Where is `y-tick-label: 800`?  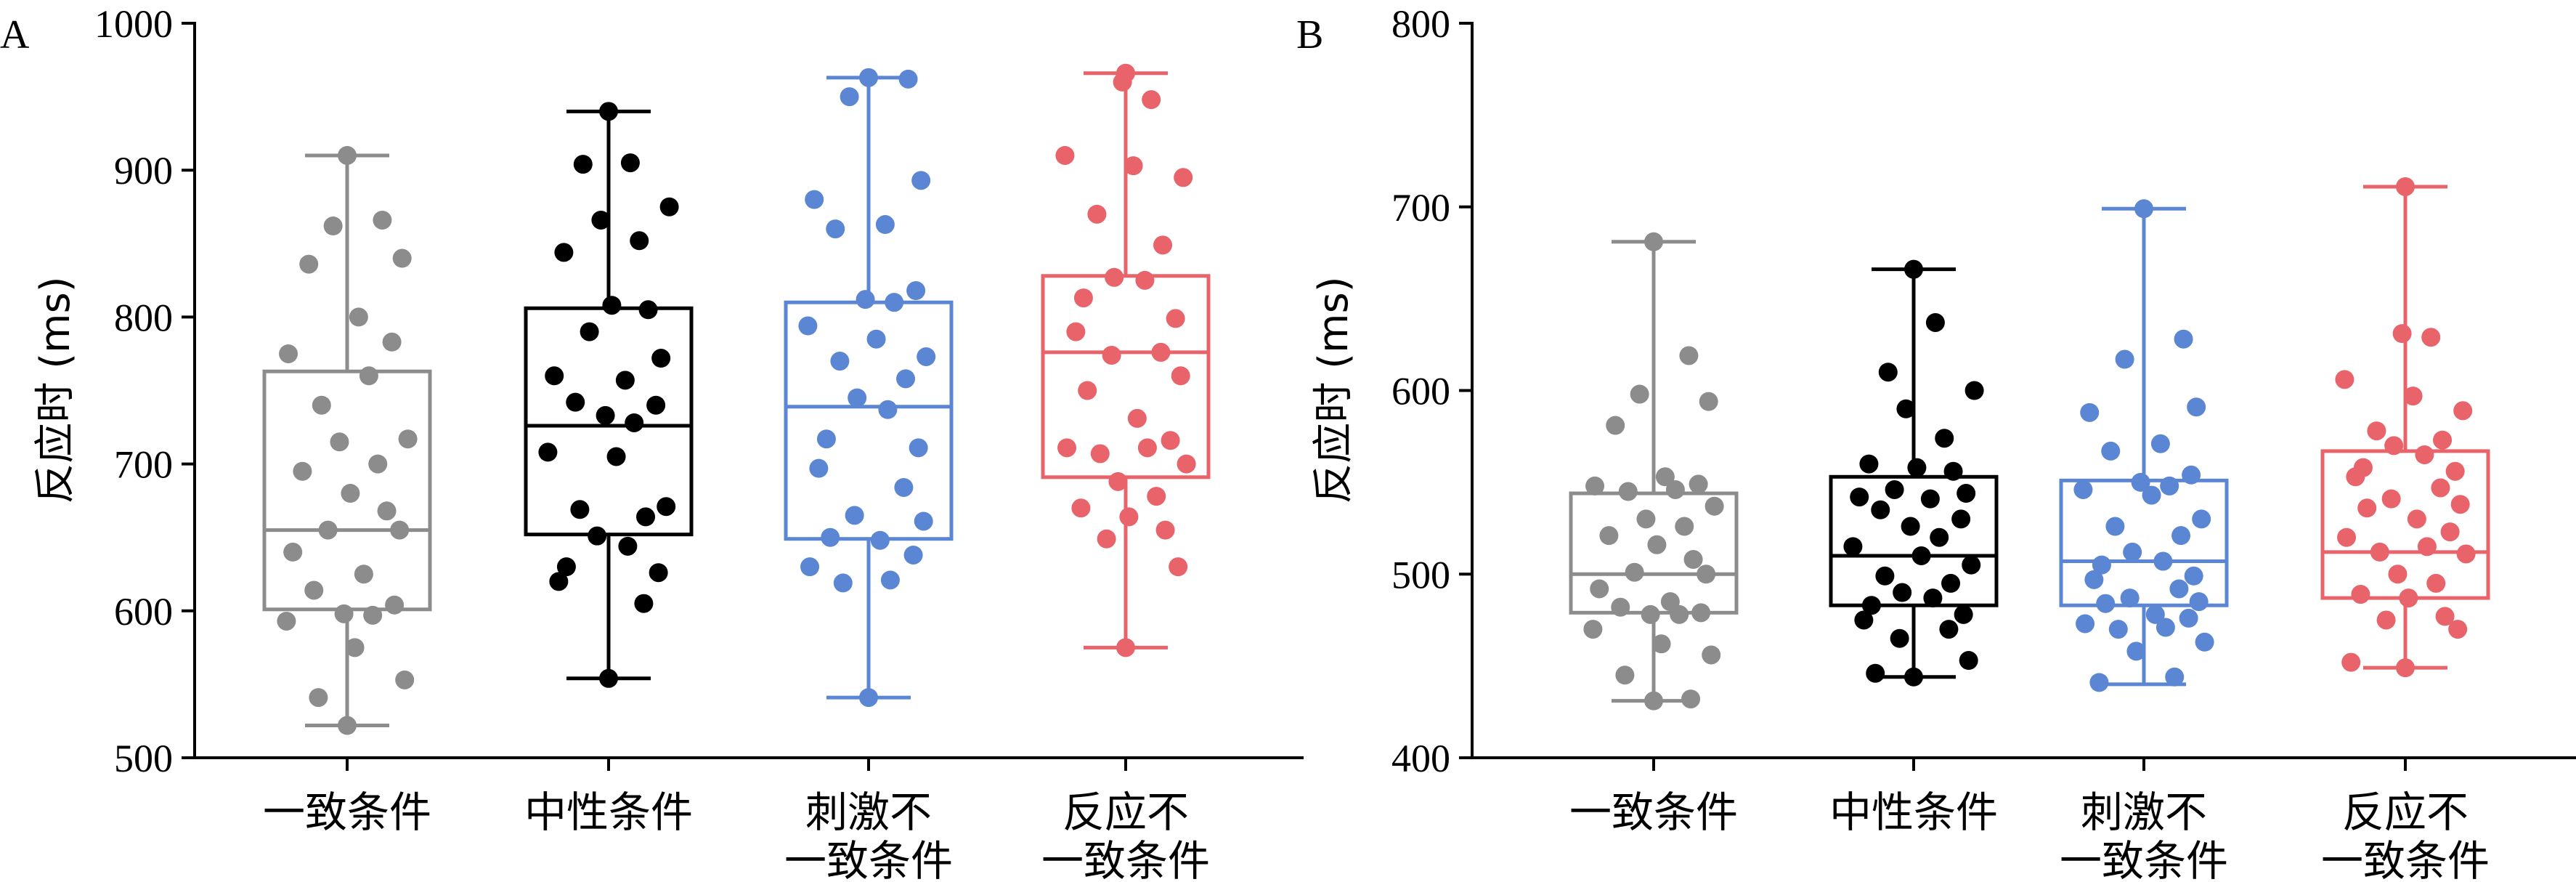 y-tick-label: 800 is located at coordinates (143, 317).